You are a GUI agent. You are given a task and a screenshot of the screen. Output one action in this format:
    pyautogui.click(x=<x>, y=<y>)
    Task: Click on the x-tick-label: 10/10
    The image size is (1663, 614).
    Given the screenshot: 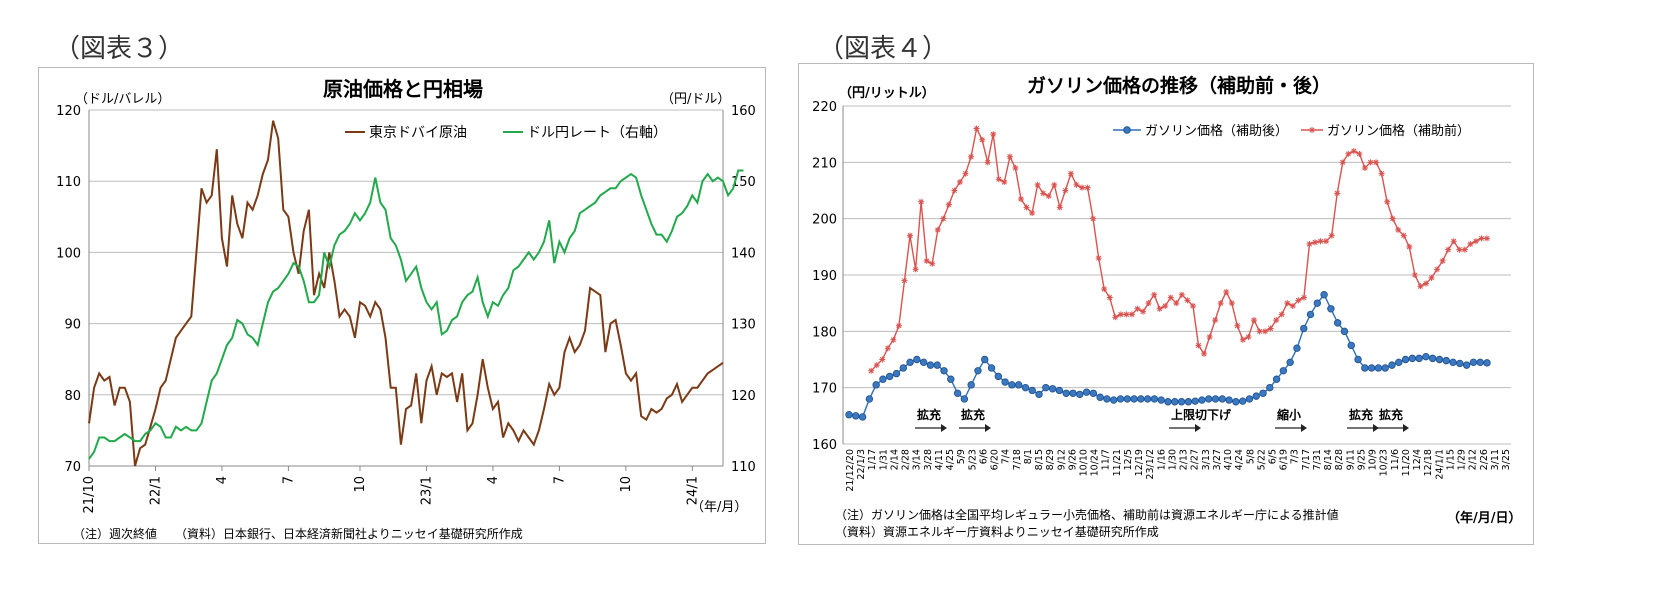 What is the action you would take?
    pyautogui.click(x=1083, y=462)
    